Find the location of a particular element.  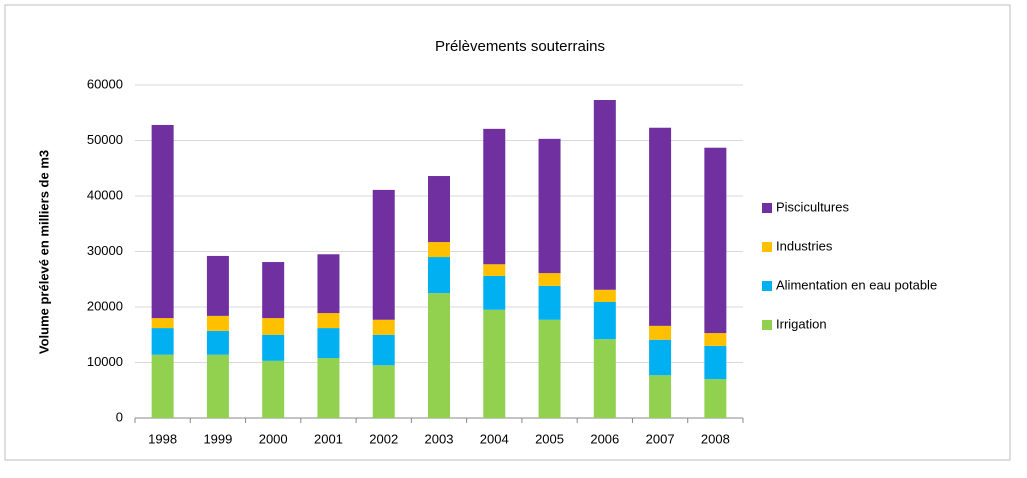

legend-label: Alimentation en eau potable is located at coordinates (856, 284).